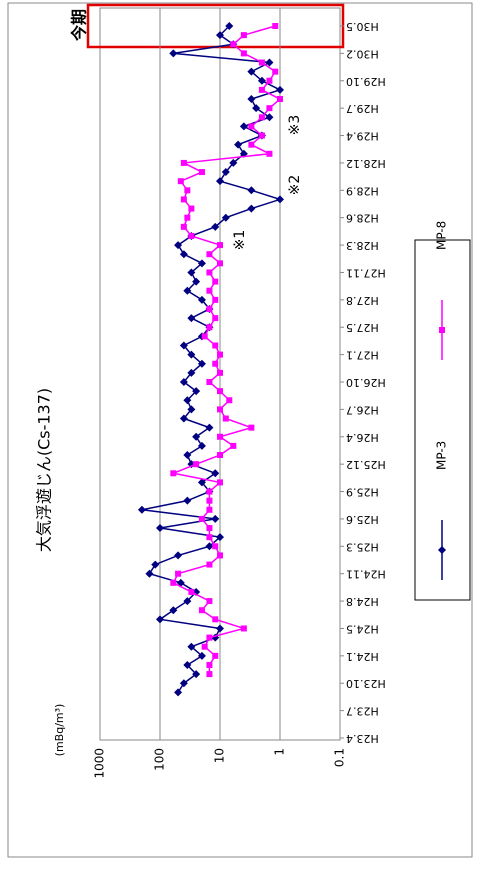 The width and height of the screenshot is (480, 880). What do you see at coordinates (160, 759) in the screenshot?
I see `y-tick-label: 100` at bounding box center [160, 759].